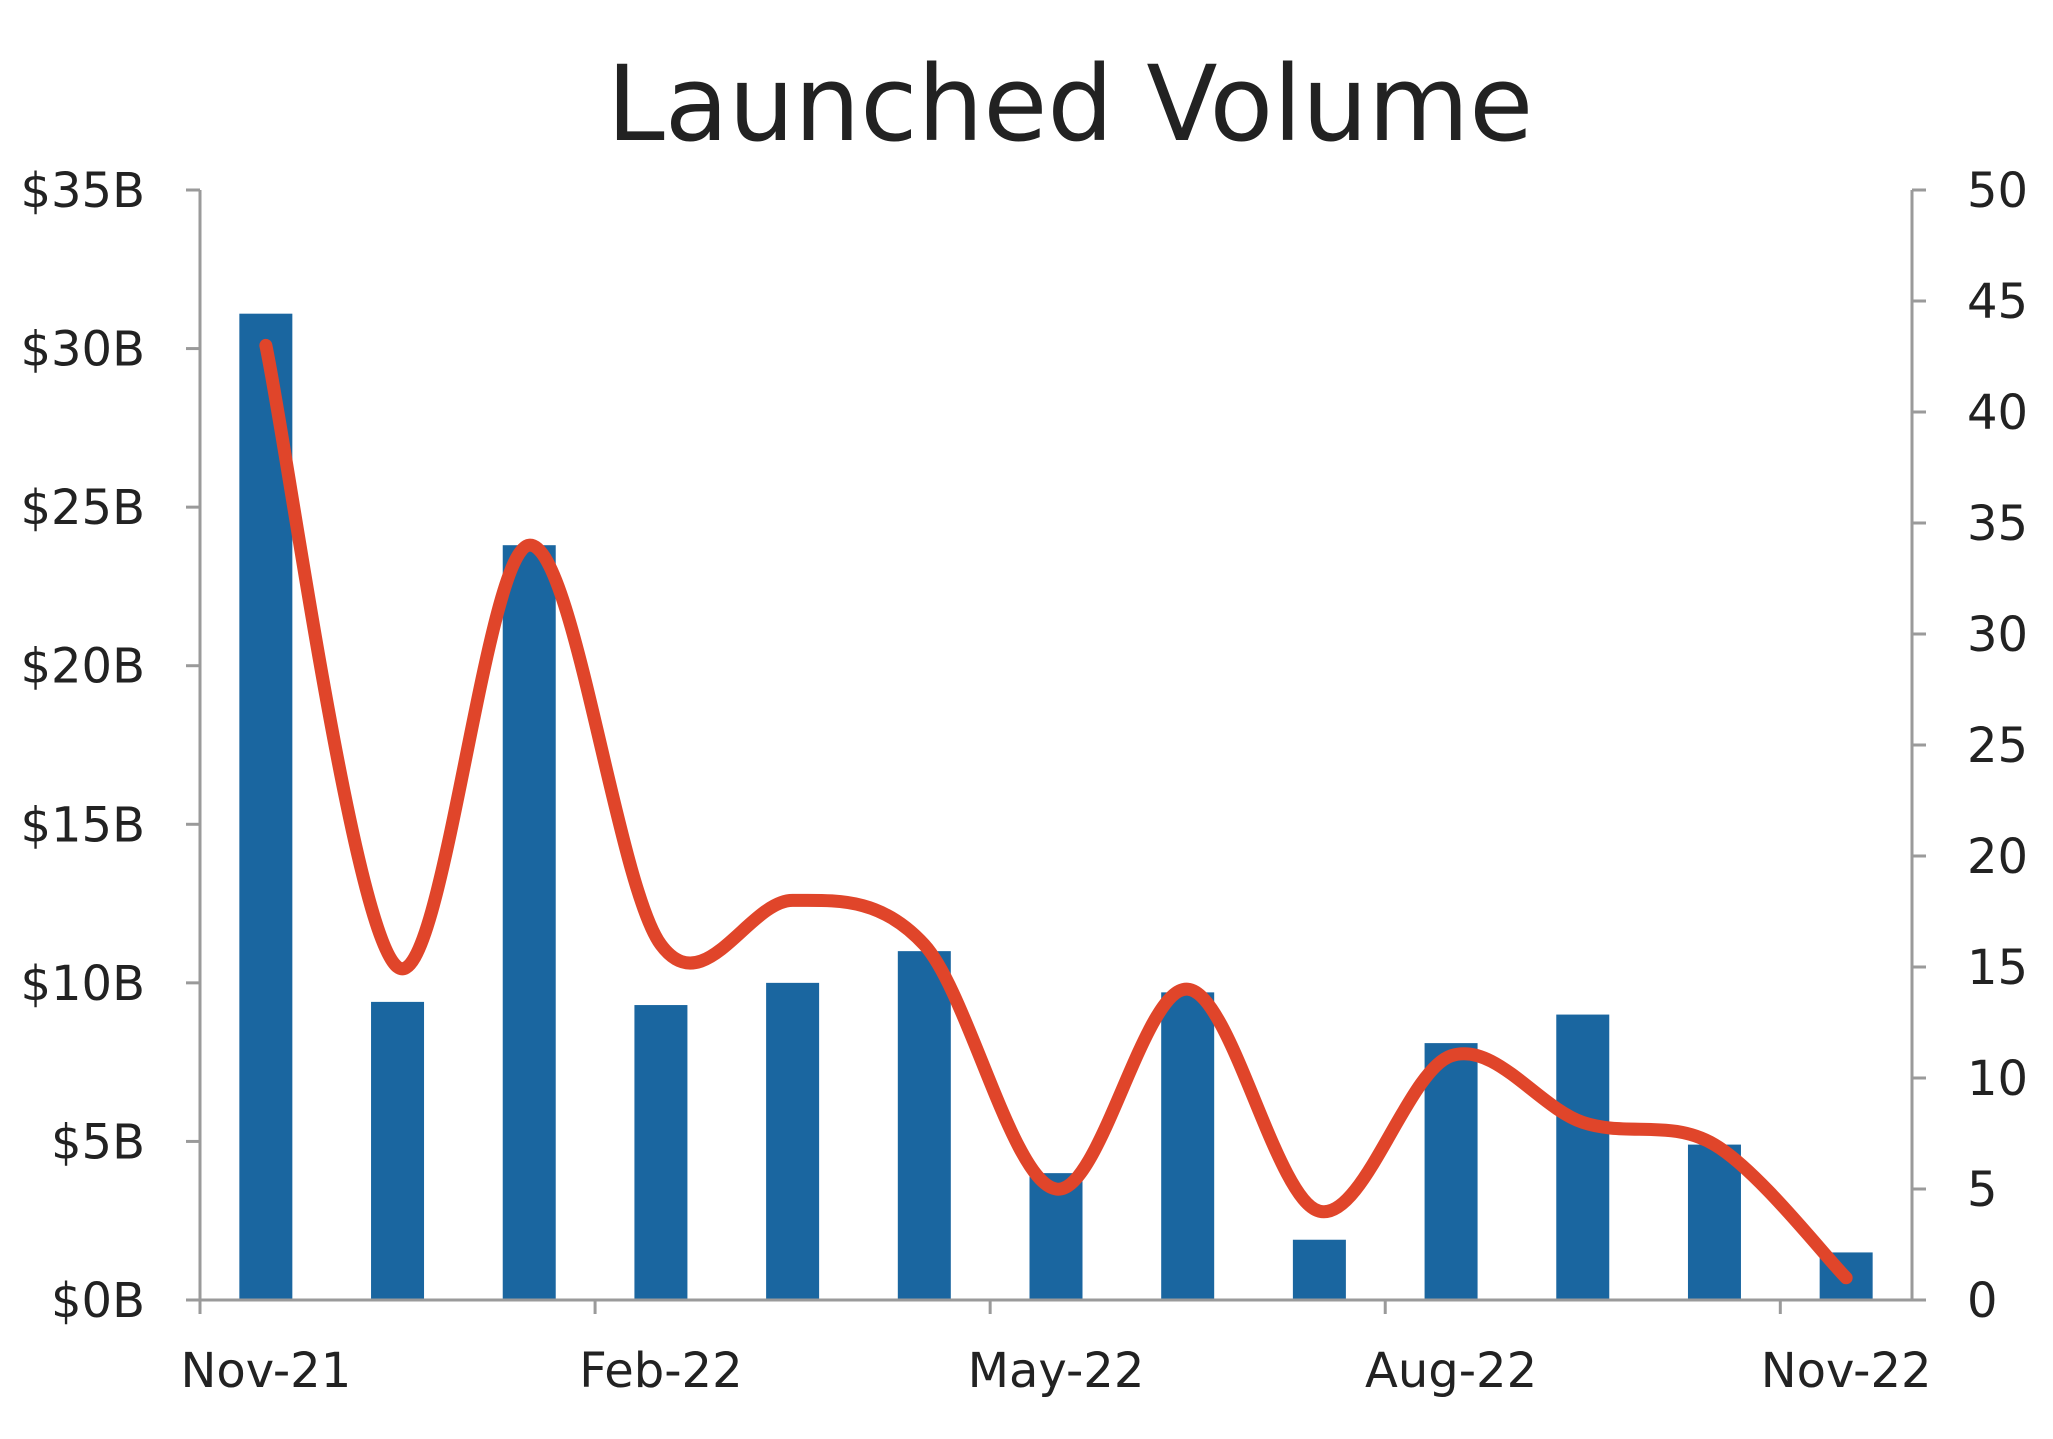 This screenshot has width=2053, height=1439. Describe the element at coordinates (1997, 524) in the screenshot. I see `y-right-tick-label: 35` at that location.